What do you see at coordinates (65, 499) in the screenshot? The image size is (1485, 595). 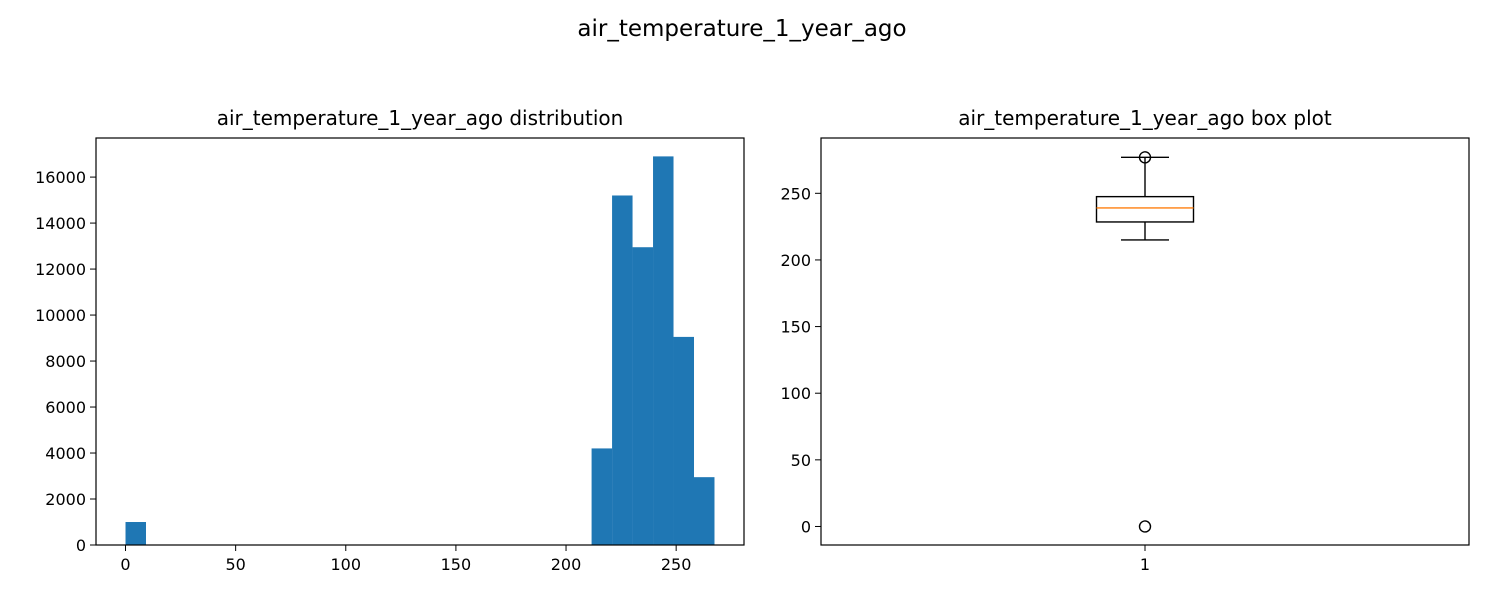 I see `y-tick-label: 2000` at bounding box center [65, 499].